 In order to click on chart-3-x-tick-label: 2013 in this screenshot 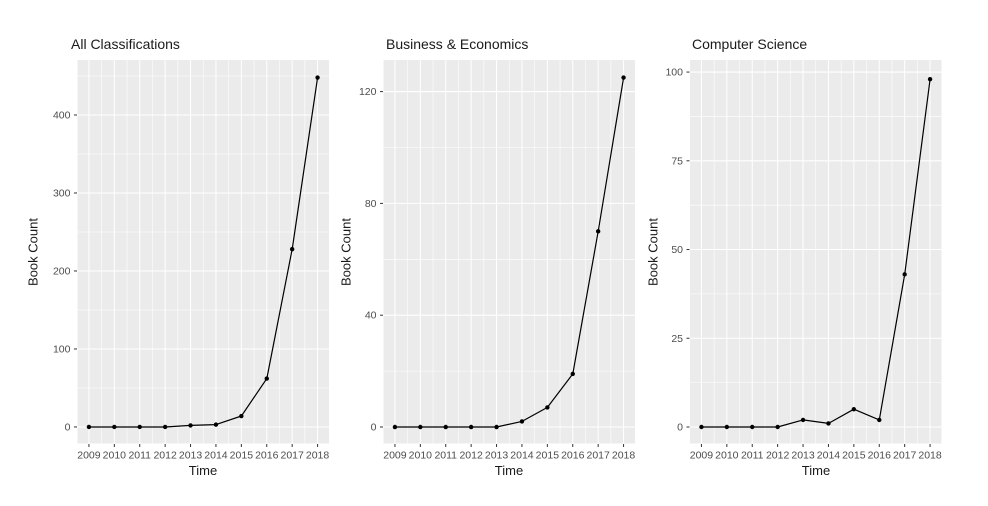, I will do `click(803, 456)`.